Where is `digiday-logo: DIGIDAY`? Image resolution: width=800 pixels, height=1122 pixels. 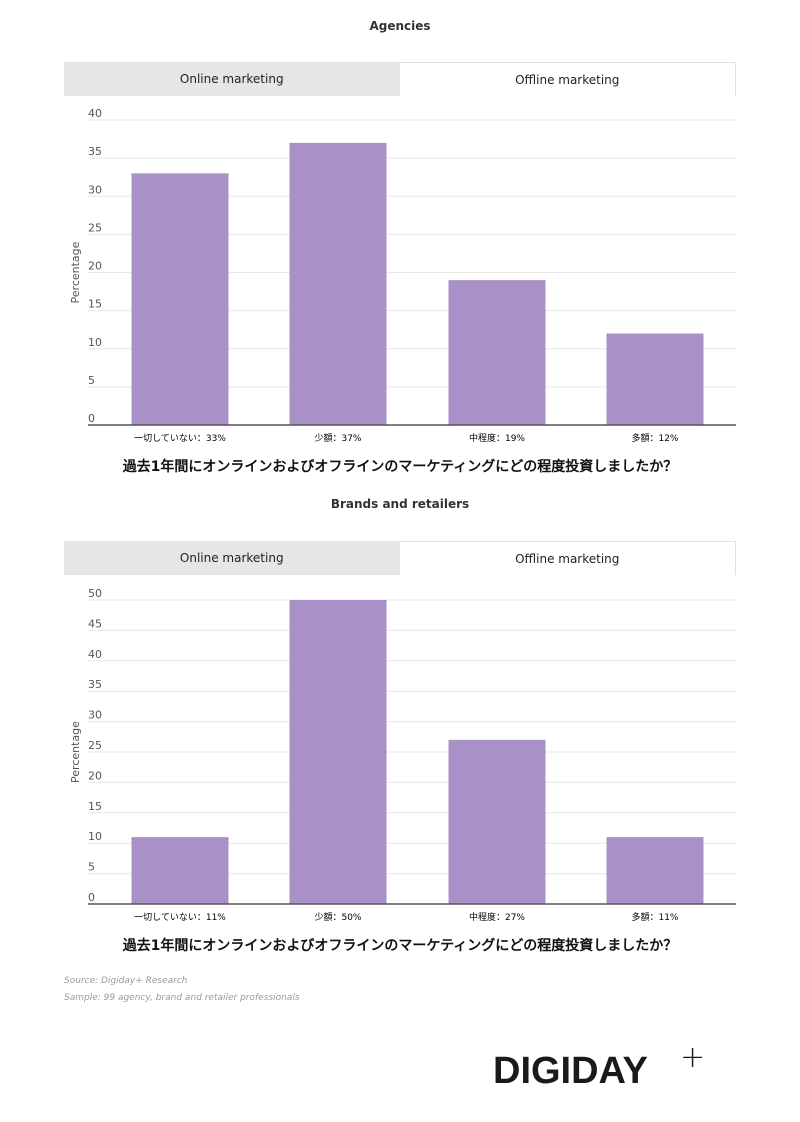
digiday-logo: DIGIDAY is located at coordinates (570, 1071).